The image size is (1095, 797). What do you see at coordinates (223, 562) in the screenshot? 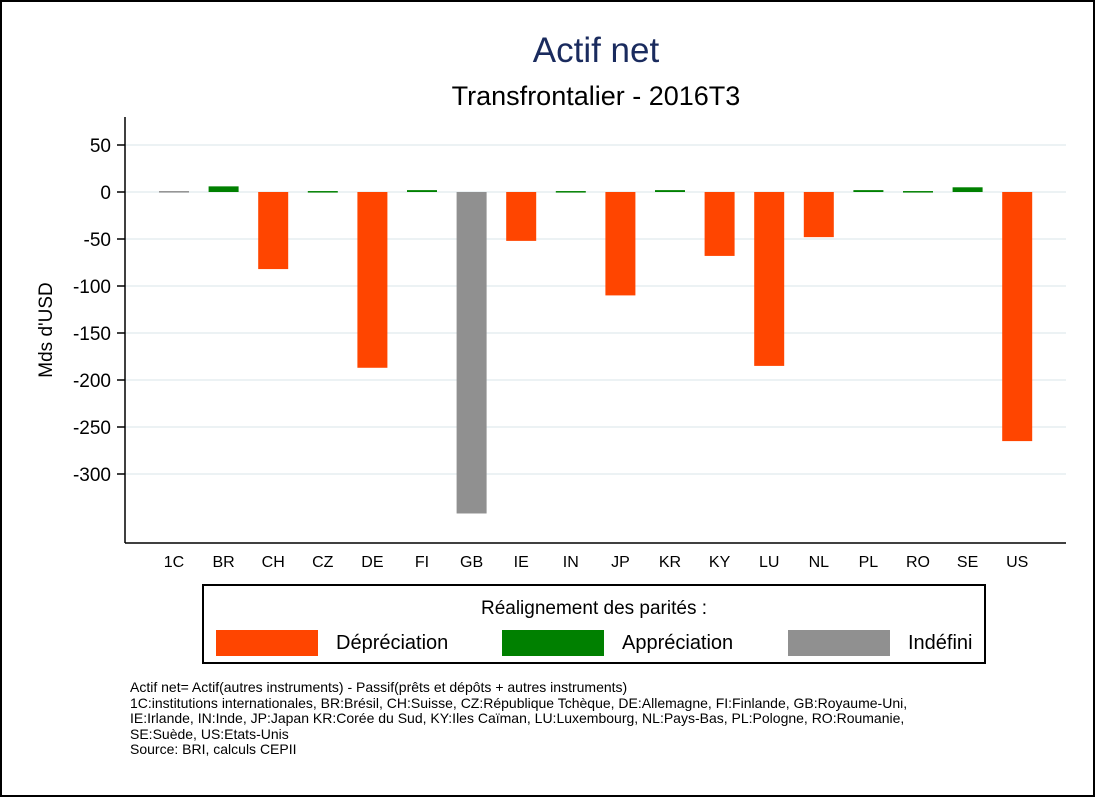
I see `x-tick-label: BR` at bounding box center [223, 562].